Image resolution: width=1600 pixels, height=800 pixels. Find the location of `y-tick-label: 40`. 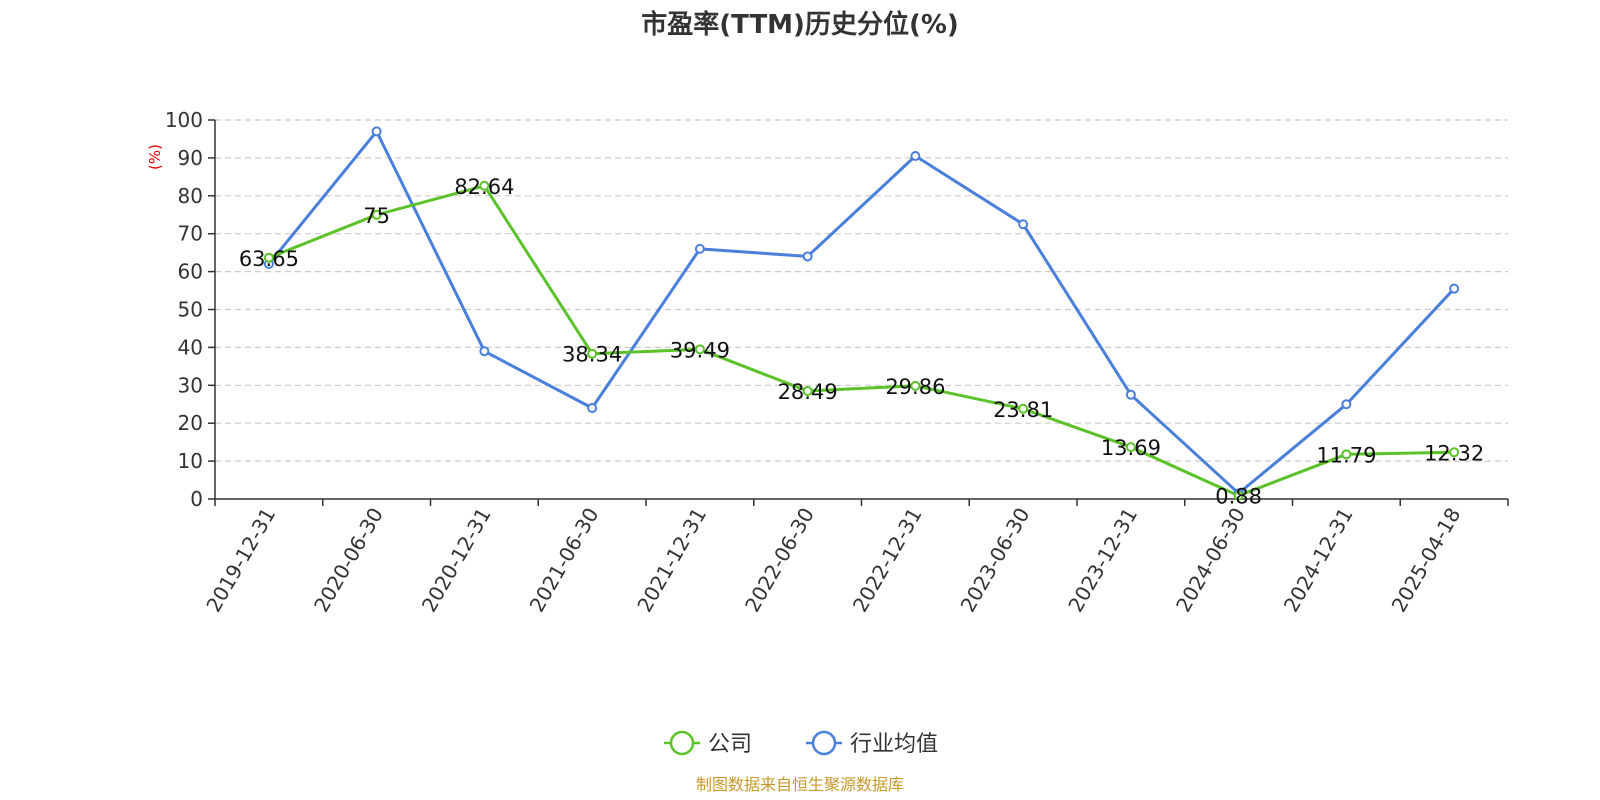

y-tick-label: 40 is located at coordinates (190, 347).